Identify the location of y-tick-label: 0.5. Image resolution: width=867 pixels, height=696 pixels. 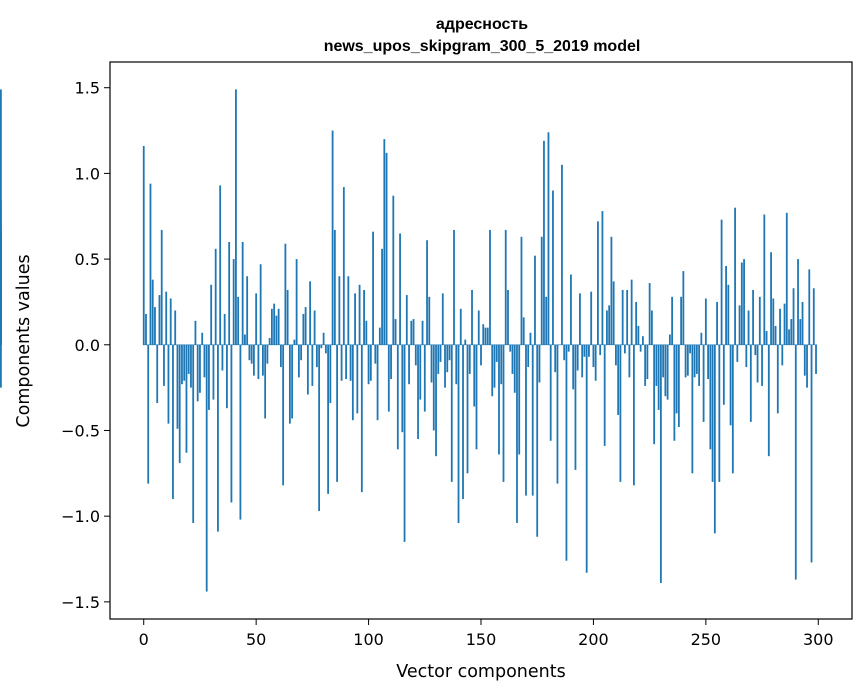
(87, 259).